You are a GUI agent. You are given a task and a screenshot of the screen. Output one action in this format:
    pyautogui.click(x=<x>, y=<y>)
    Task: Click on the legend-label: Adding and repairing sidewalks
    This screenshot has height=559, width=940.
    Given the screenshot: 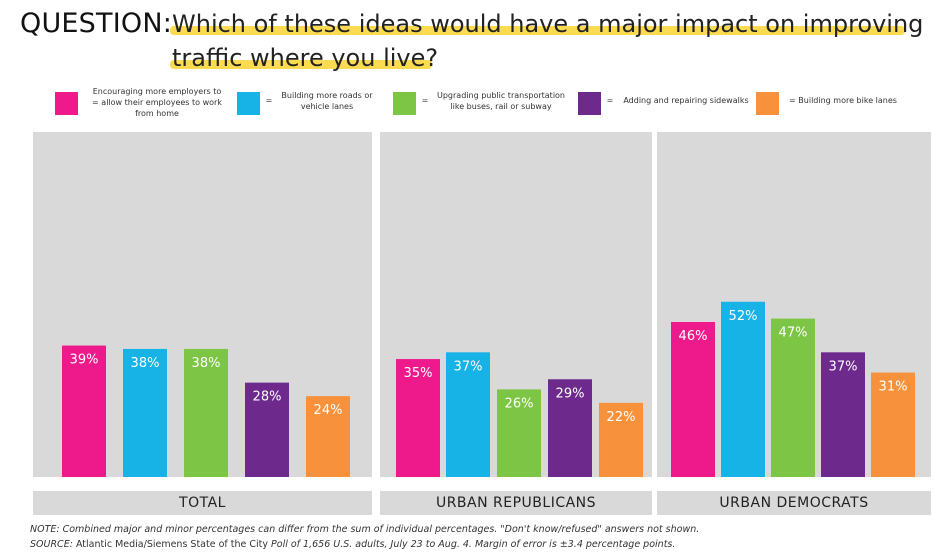 What is the action you would take?
    pyautogui.click(x=686, y=100)
    